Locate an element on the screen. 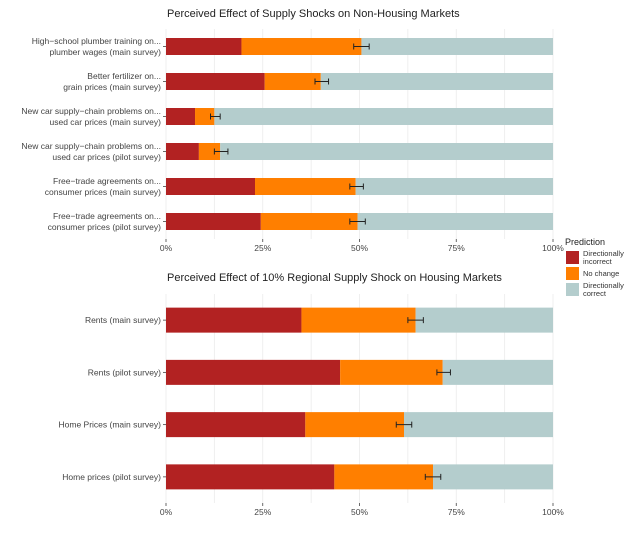 The width and height of the screenshot is (640, 544). category-label: grain prices (main survey) is located at coordinates (112, 87).